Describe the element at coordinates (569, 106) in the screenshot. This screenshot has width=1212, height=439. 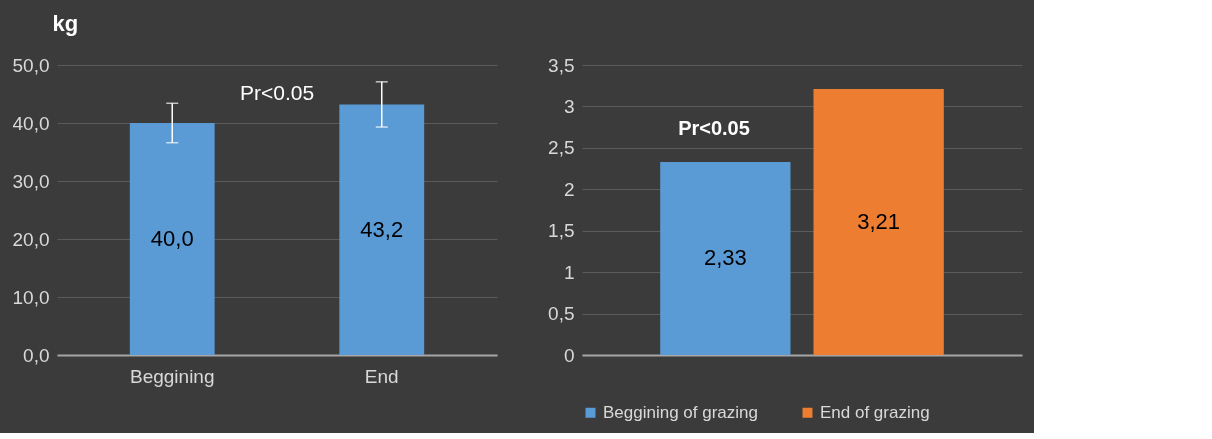
I see `y-tick-label: 3` at that location.